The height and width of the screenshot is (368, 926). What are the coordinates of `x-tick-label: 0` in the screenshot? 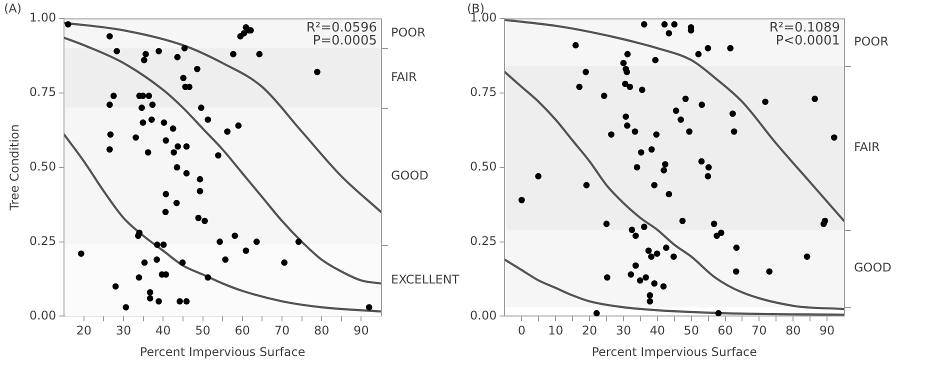 It's located at (522, 331).